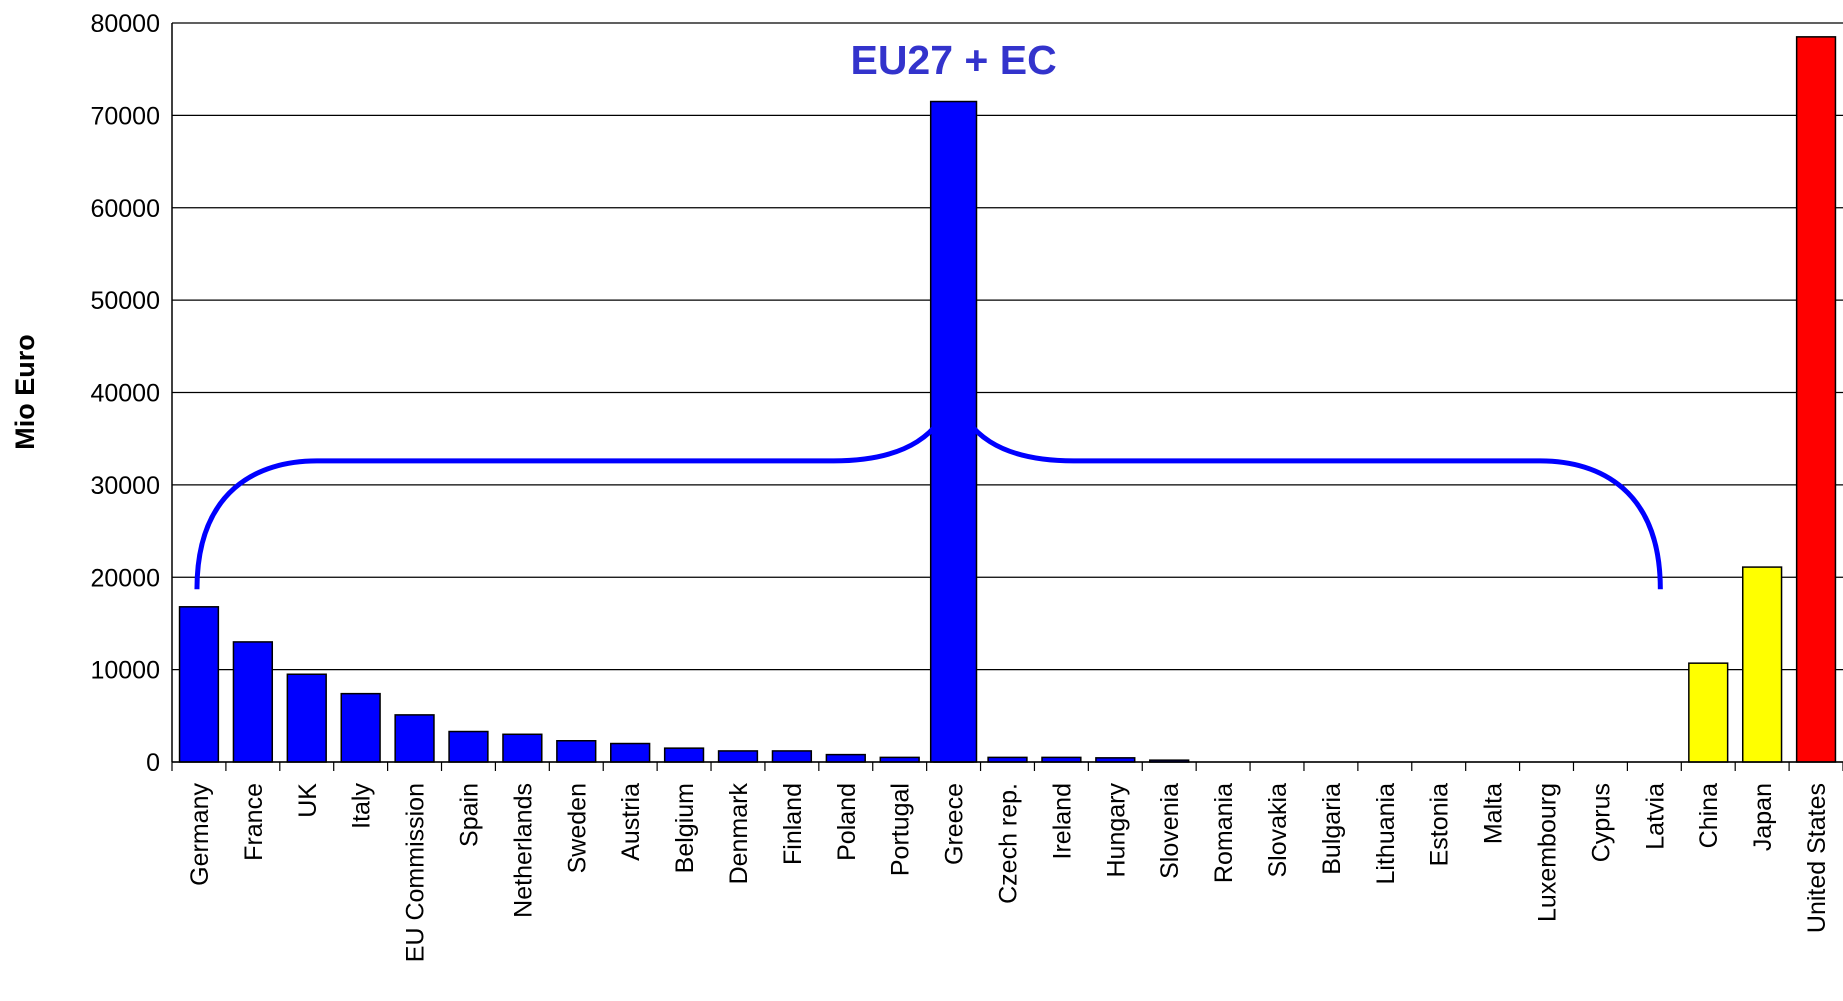 The width and height of the screenshot is (1843, 1001). What do you see at coordinates (1062, 821) in the screenshot?
I see `x-tick-label: Ireland` at bounding box center [1062, 821].